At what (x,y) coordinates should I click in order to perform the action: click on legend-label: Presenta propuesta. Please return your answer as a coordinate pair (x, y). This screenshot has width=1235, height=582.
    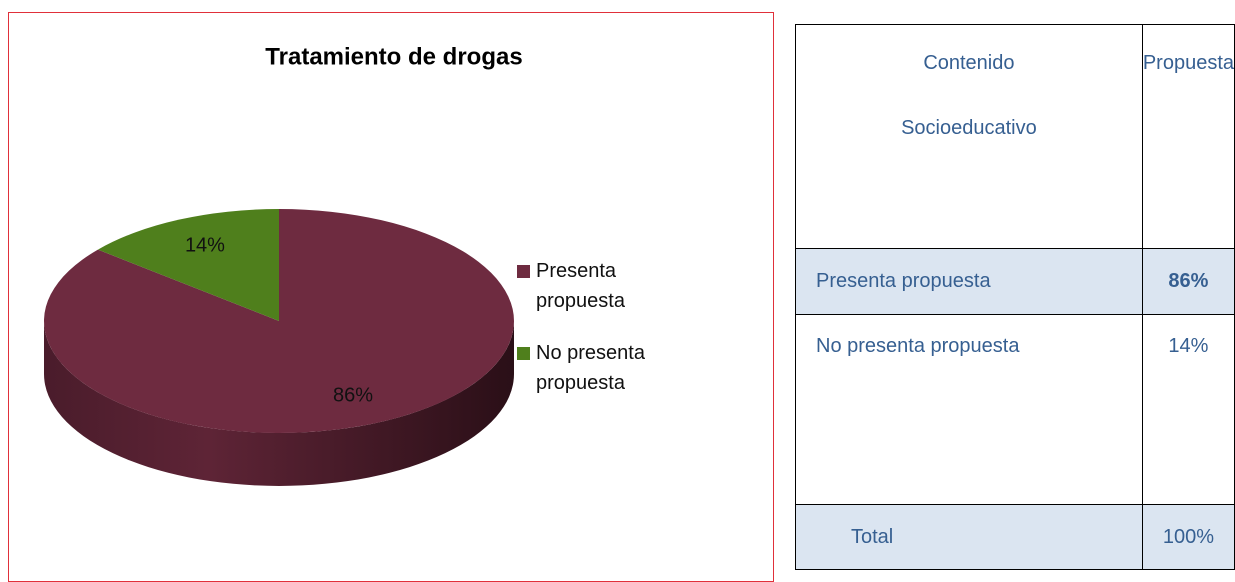
    Looking at the image, I should click on (580, 286).